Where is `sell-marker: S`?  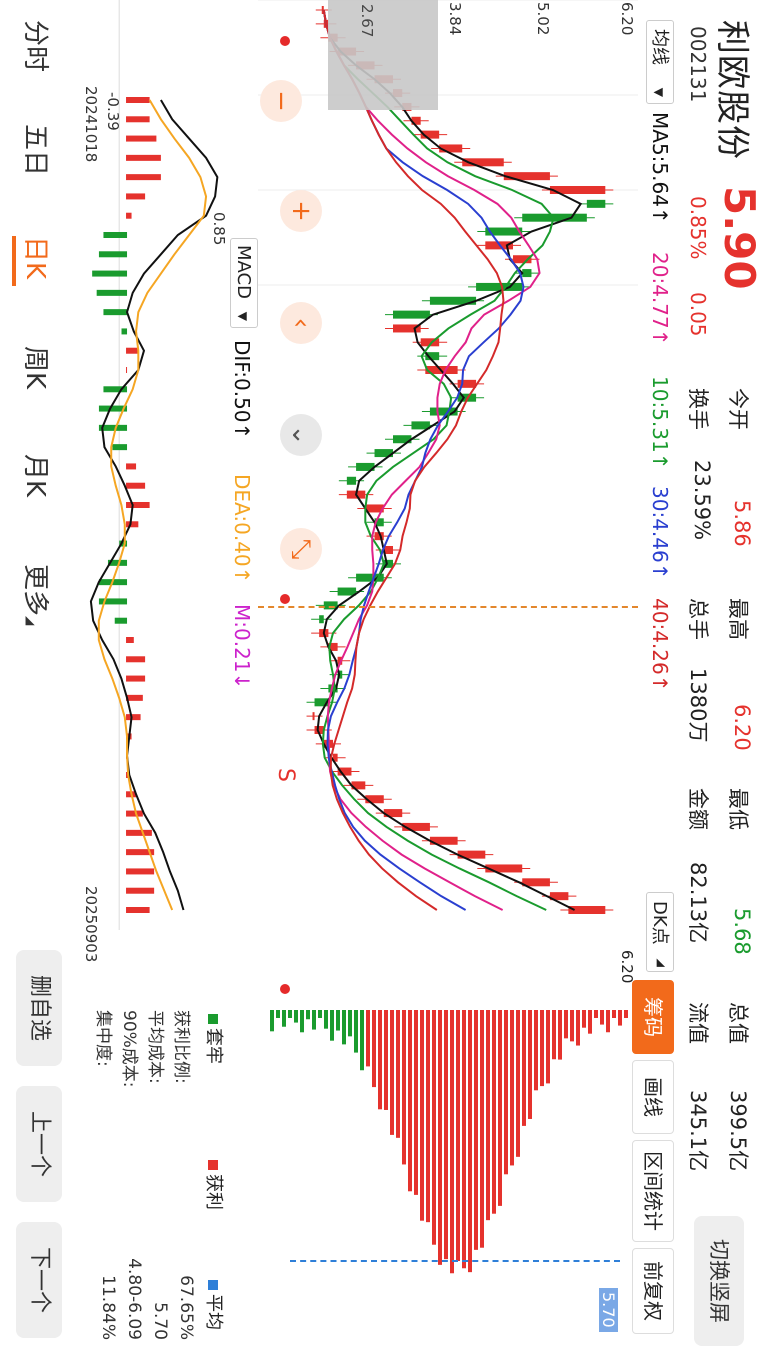 sell-marker: S is located at coordinates (285, 775).